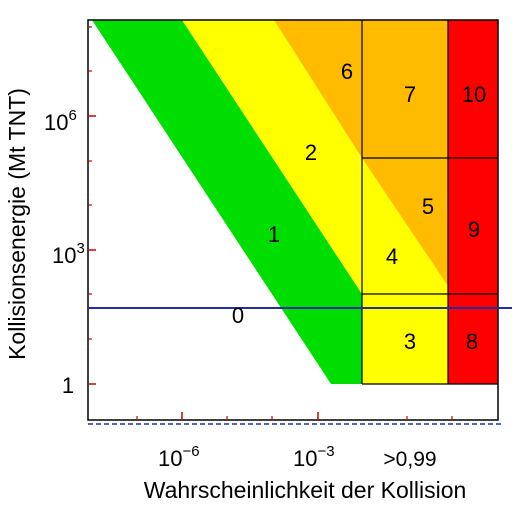 The width and height of the screenshot is (512, 507). I want to click on region-label-5: 5, so click(428, 206).